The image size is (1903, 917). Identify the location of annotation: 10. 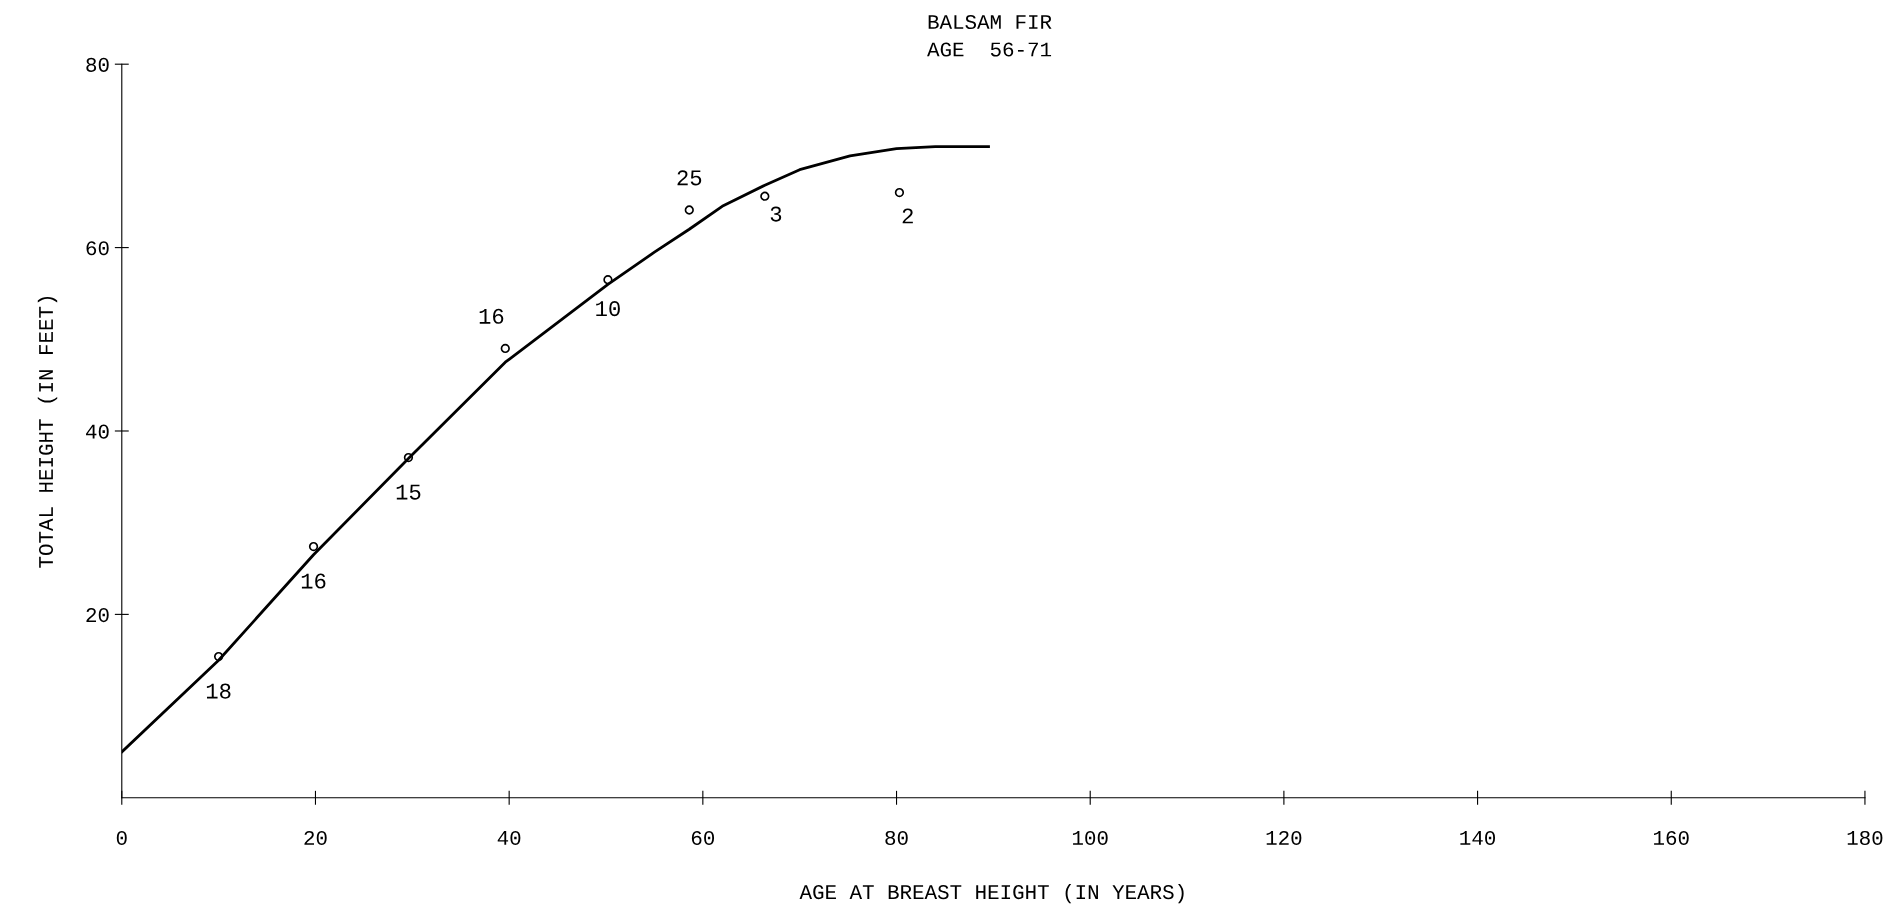
(608, 309).